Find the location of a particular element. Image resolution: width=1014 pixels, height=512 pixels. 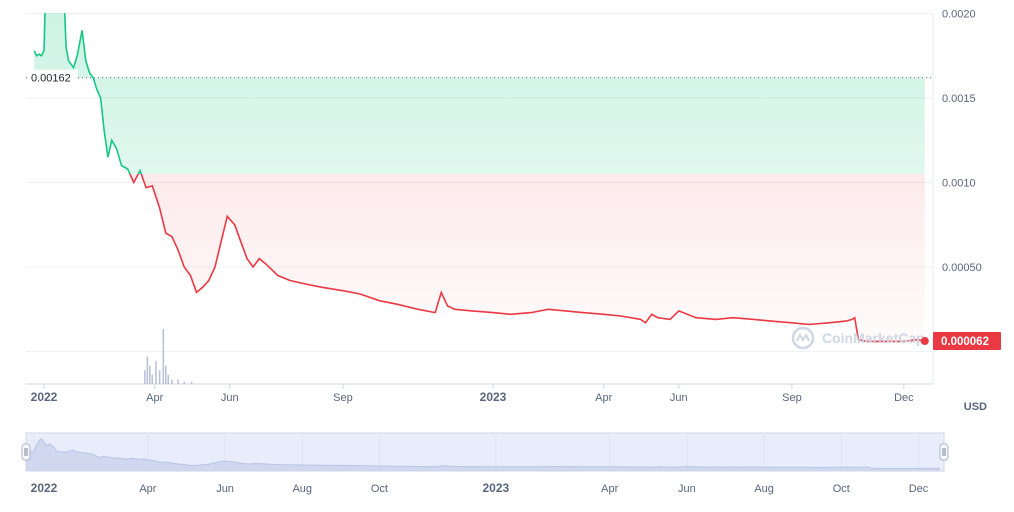

navigator-left-handle-body is located at coordinates (26, 452).